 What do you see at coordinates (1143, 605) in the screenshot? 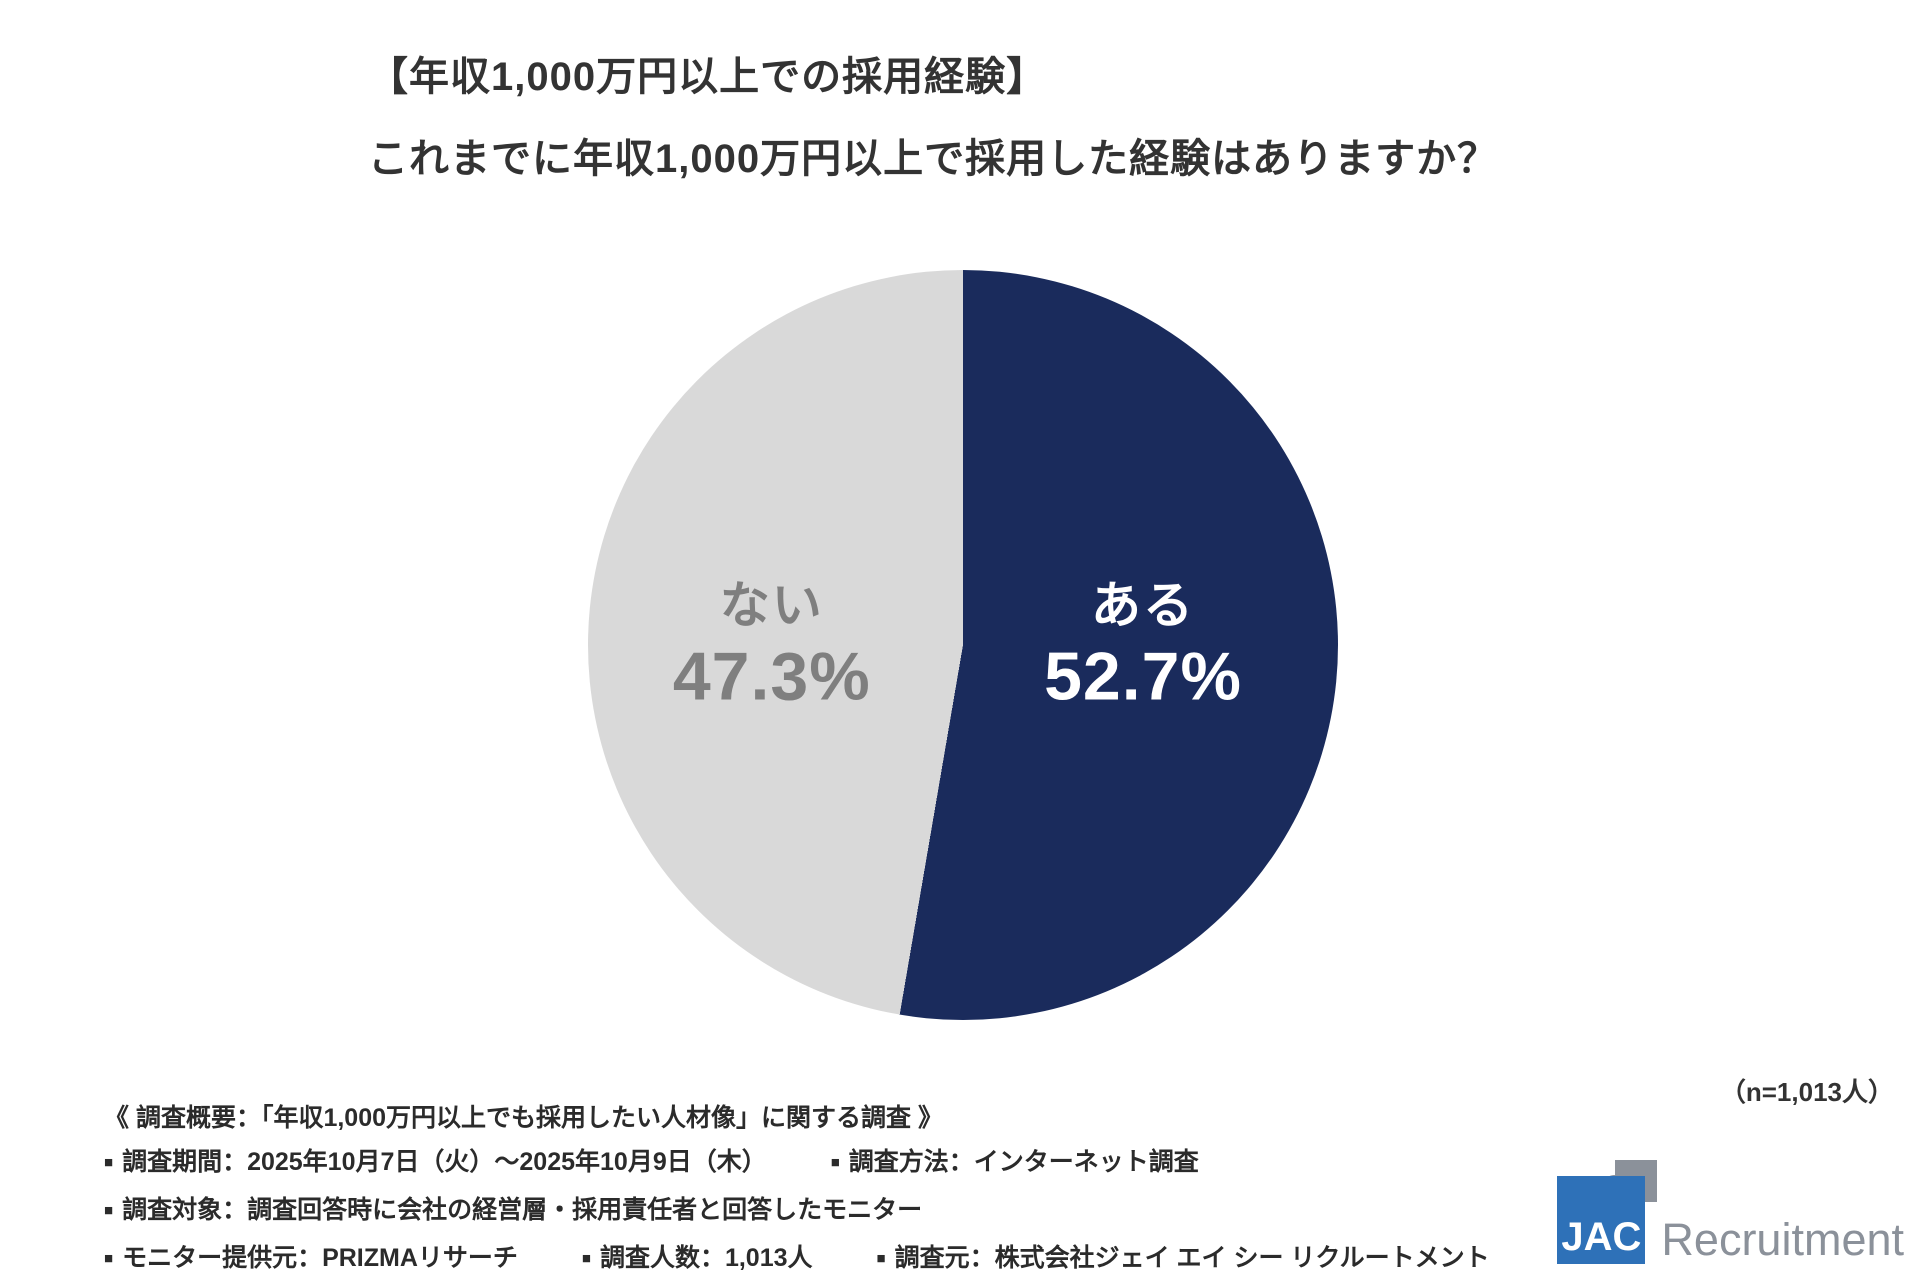
I see `pie-category-aru: ある` at bounding box center [1143, 605].